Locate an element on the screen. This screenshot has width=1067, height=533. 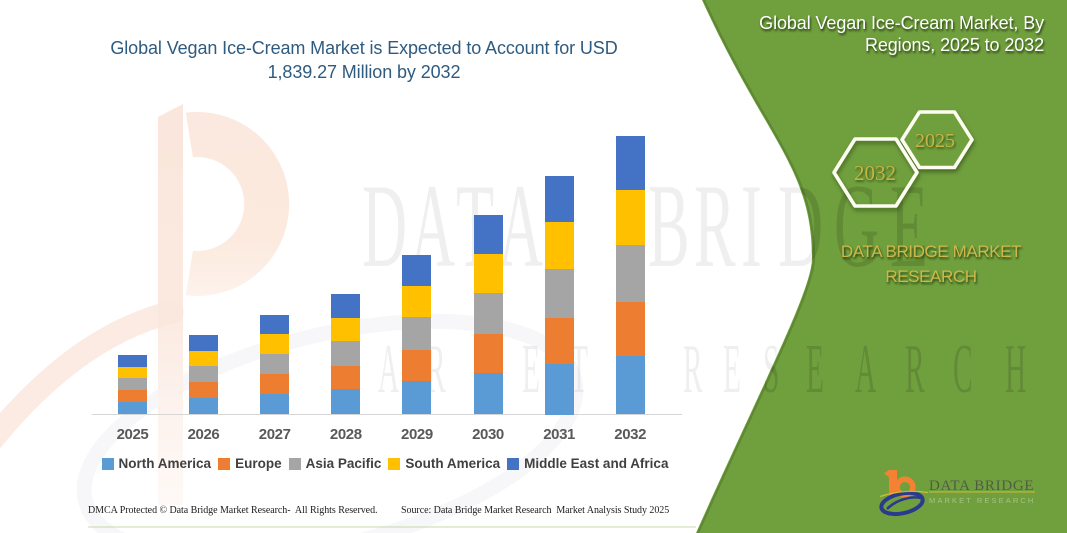
svg-text: MARKET RESEARCH is located at coordinates (982, 500).